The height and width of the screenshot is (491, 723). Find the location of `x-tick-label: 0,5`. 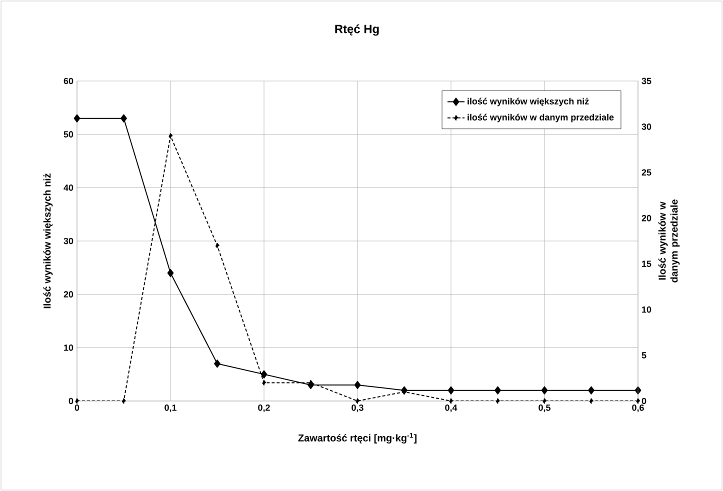

x-tick-label: 0,5 is located at coordinates (544, 408).